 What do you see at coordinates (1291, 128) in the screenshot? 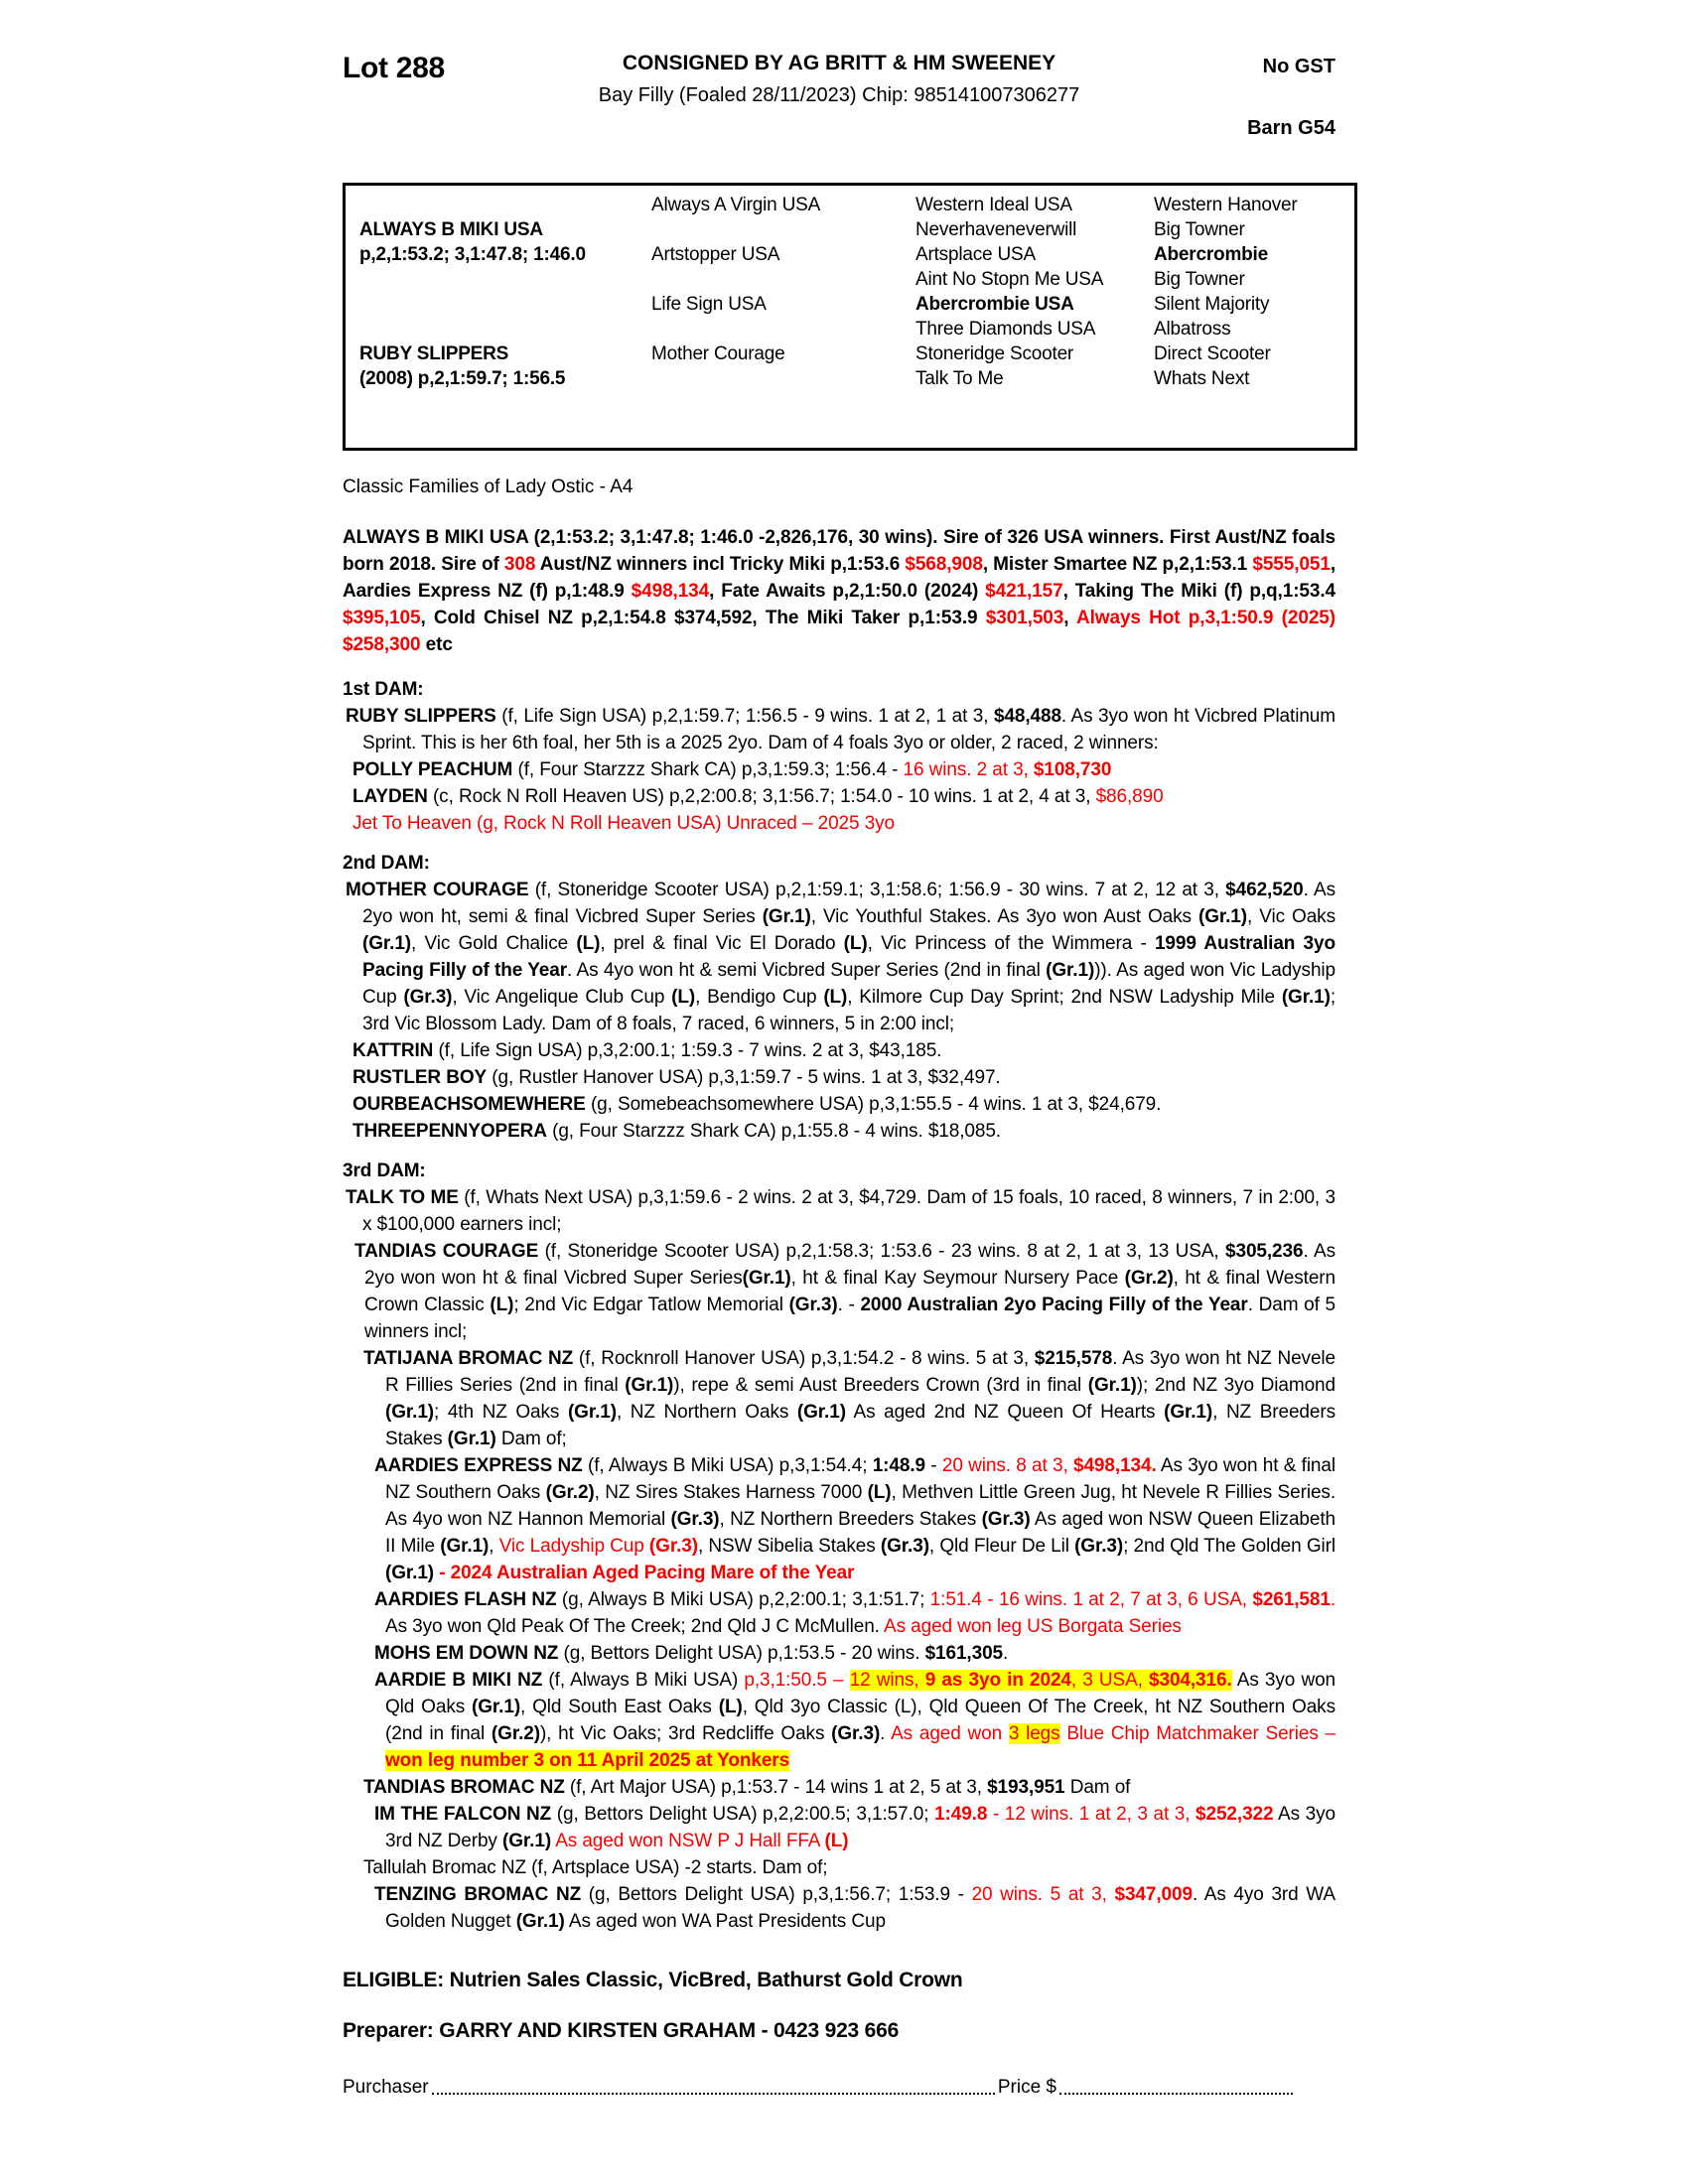
I see `barn-number: Barn G54` at bounding box center [1291, 128].